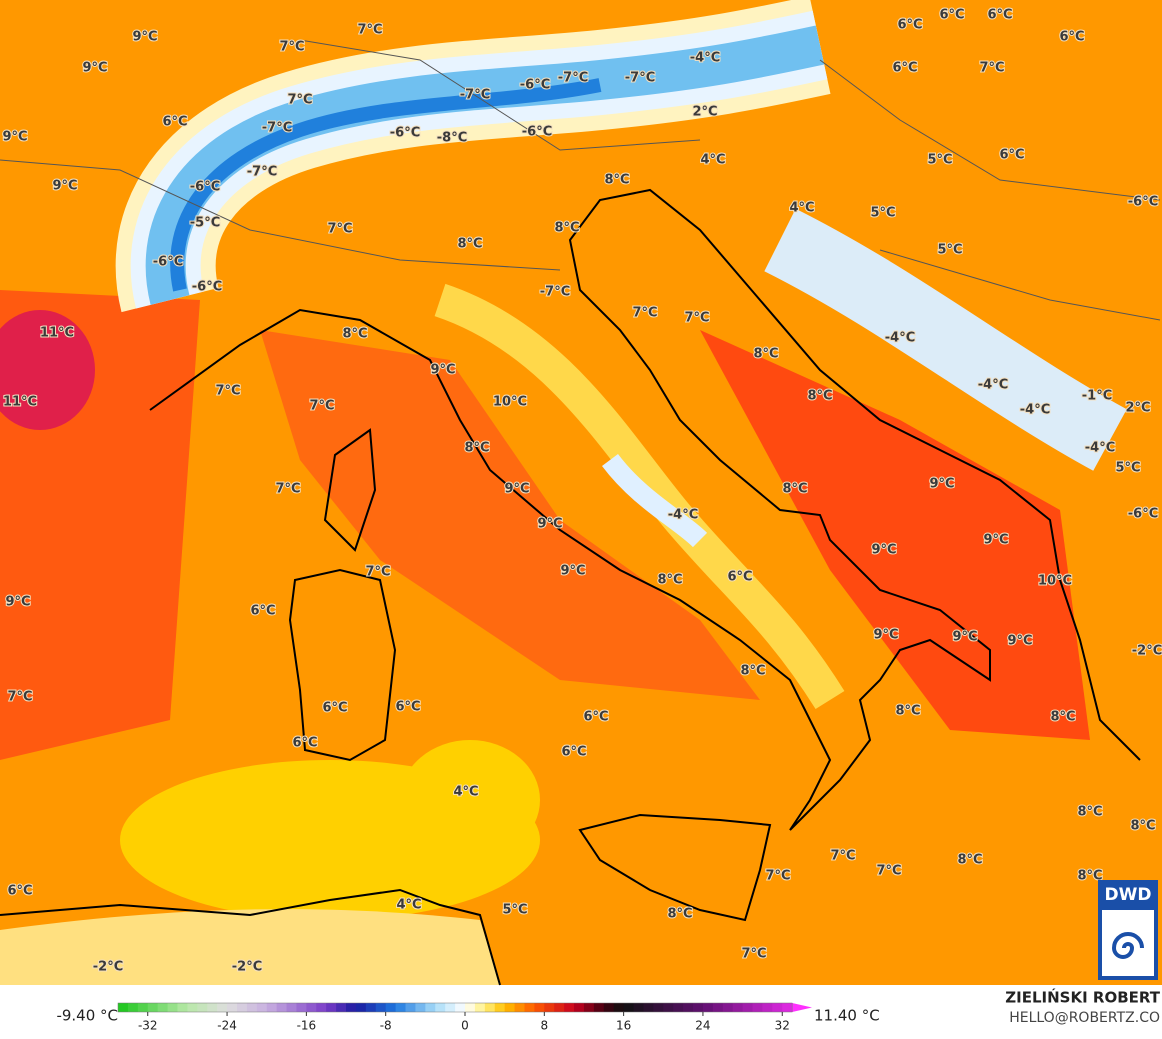  What do you see at coordinates (945, 339) in the screenshot?
I see `balkan-highland` at bounding box center [945, 339].